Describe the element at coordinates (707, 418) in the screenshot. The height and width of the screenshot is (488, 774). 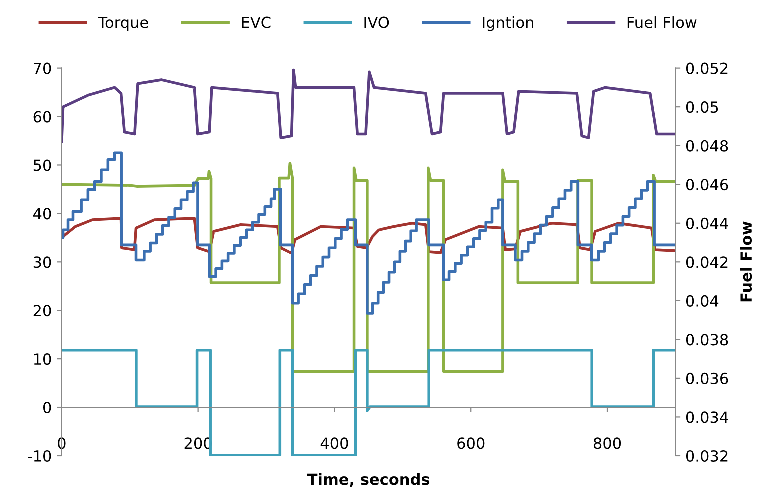
I see `y2-tick-label: 0.034` at that location.